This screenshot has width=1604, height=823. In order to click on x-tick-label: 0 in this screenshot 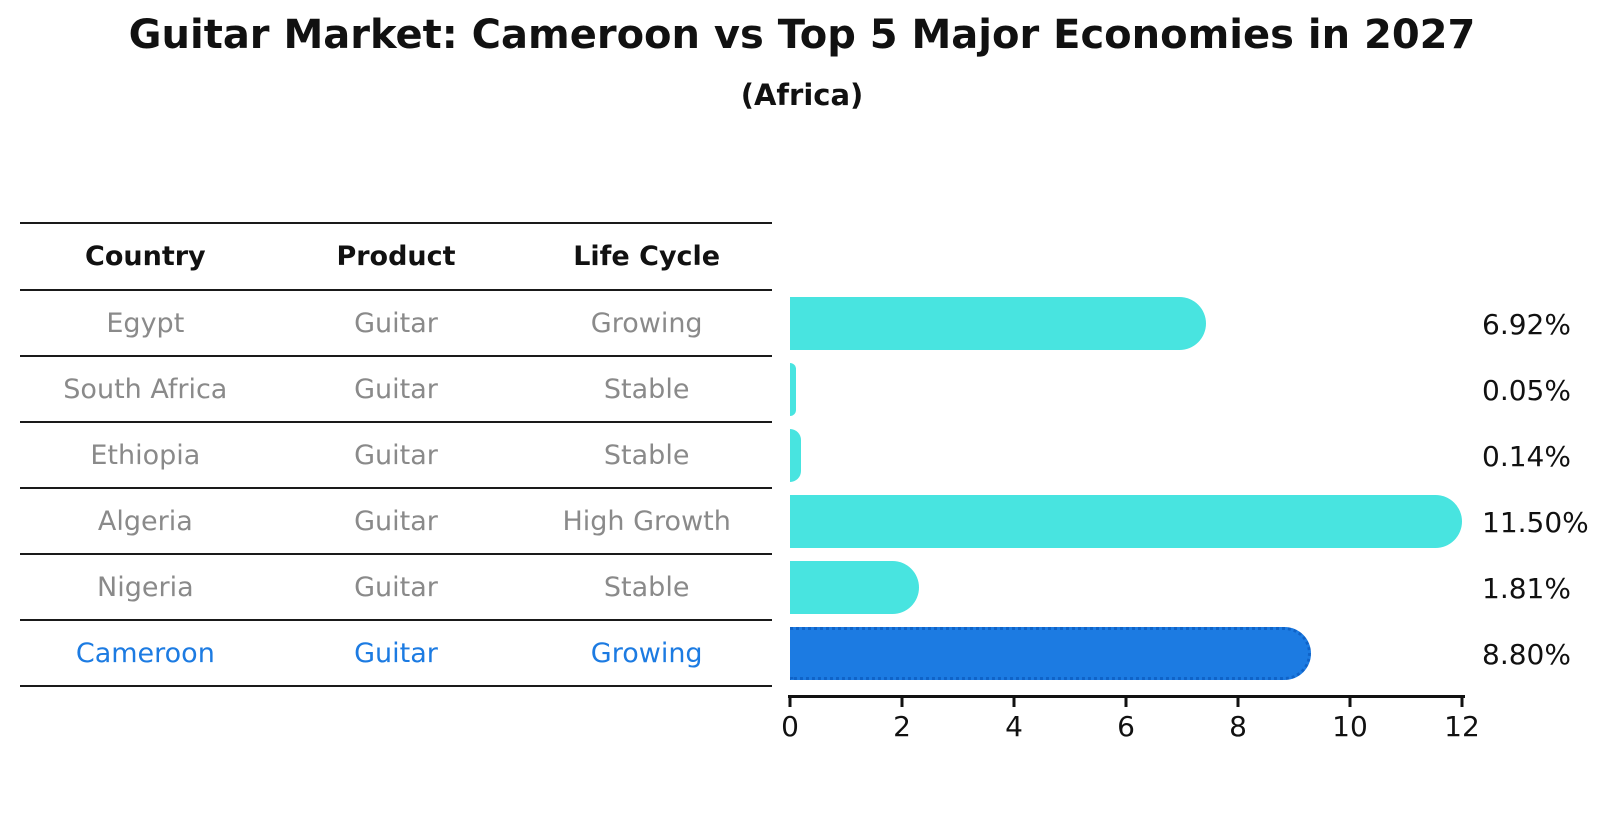, I will do `click(790, 726)`.